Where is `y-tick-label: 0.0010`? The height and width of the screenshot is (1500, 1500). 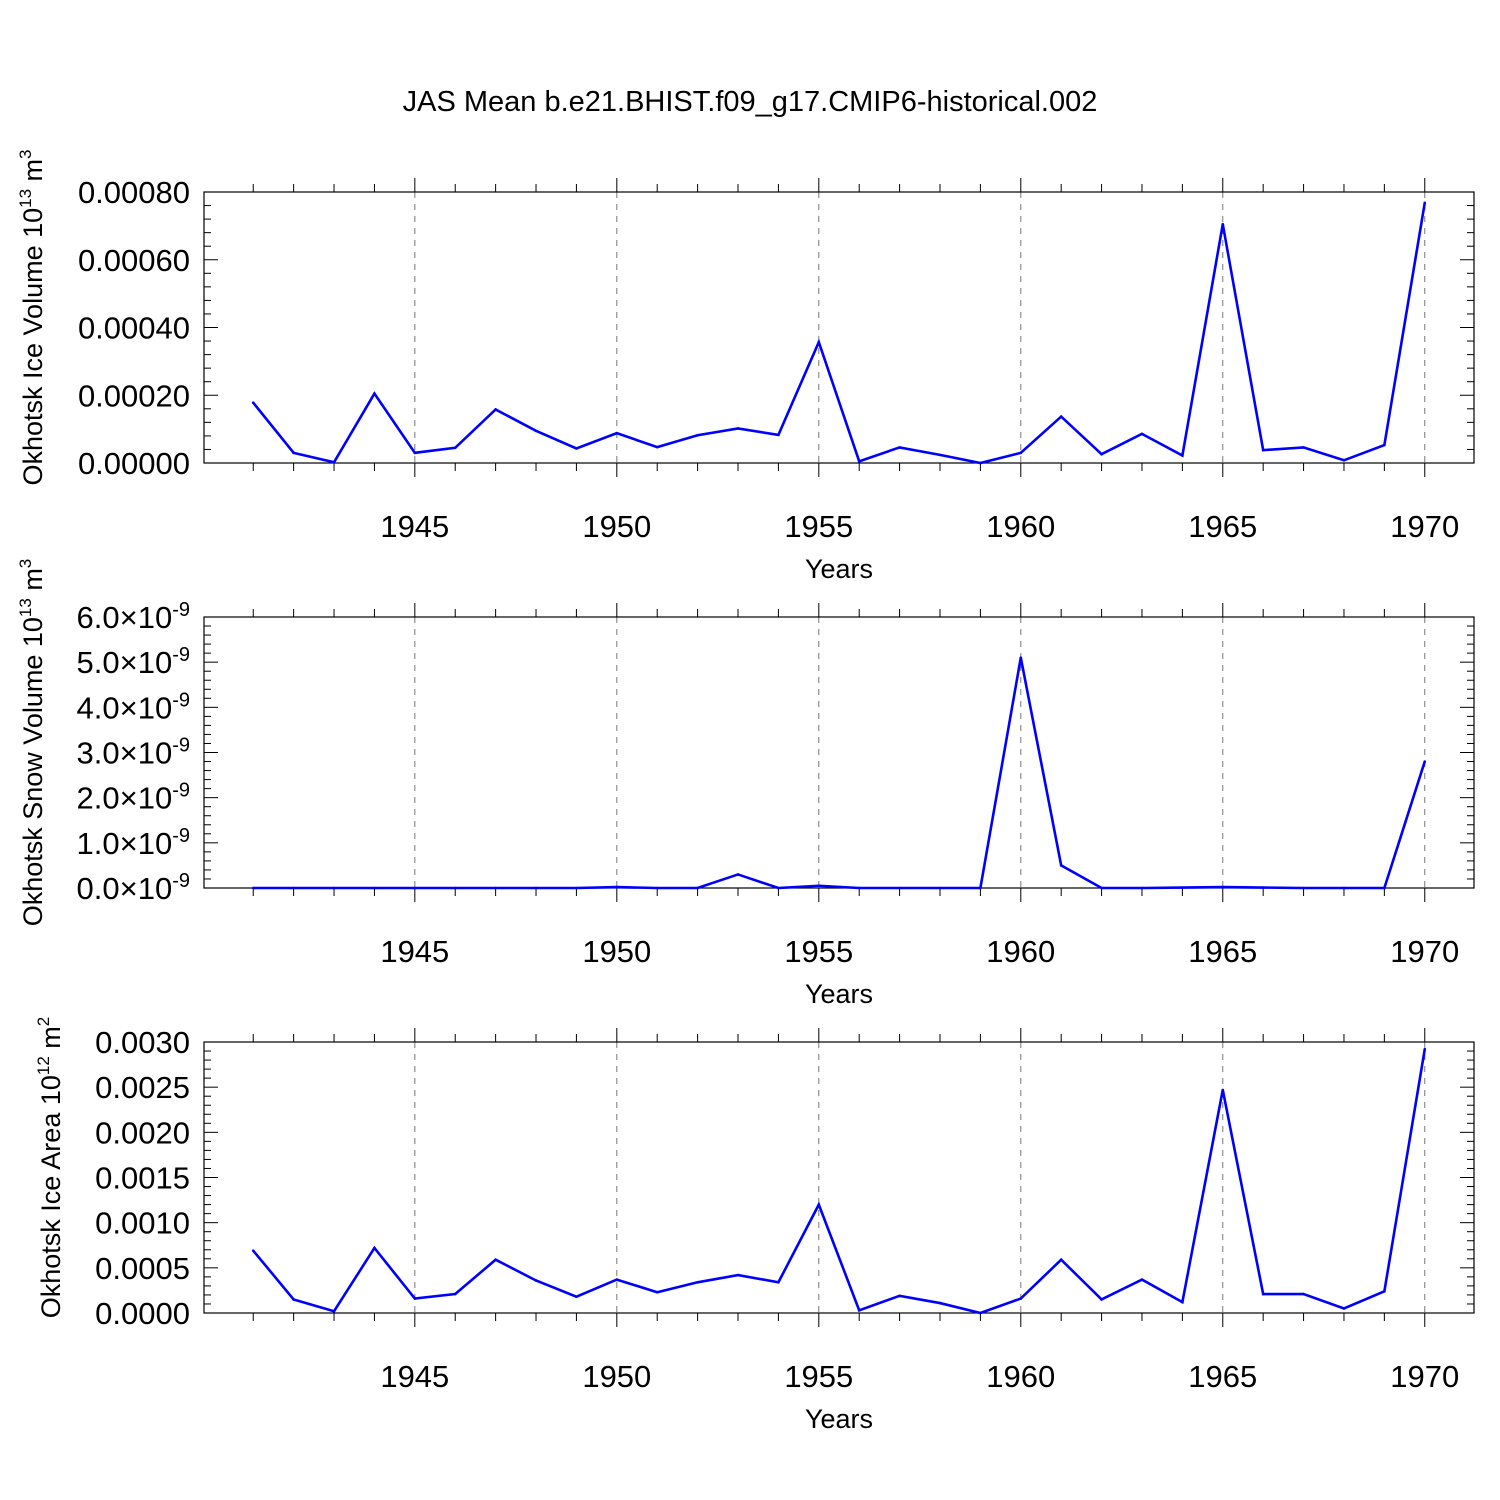 y-tick-label: 0.0010 is located at coordinates (142, 1223).